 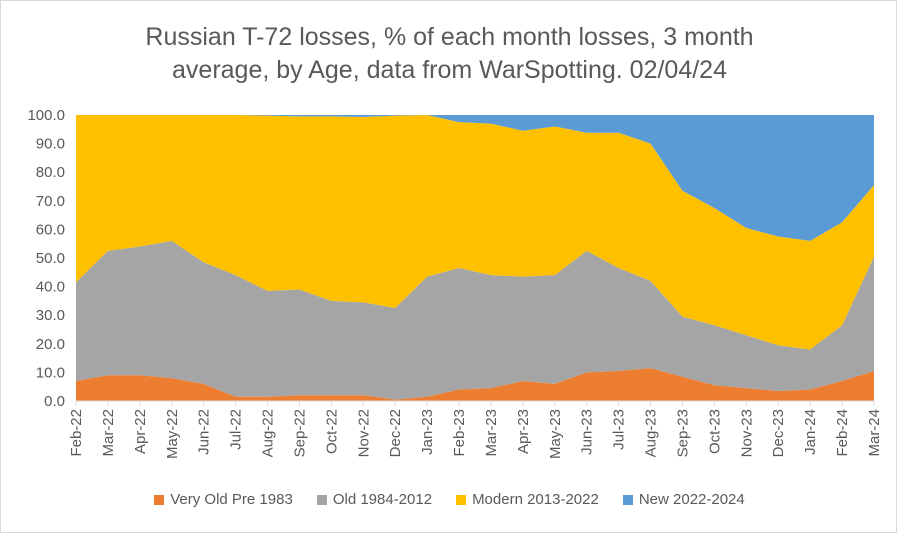 What do you see at coordinates (810, 432) in the screenshot?
I see `x-tick-label: Jan-24` at bounding box center [810, 432].